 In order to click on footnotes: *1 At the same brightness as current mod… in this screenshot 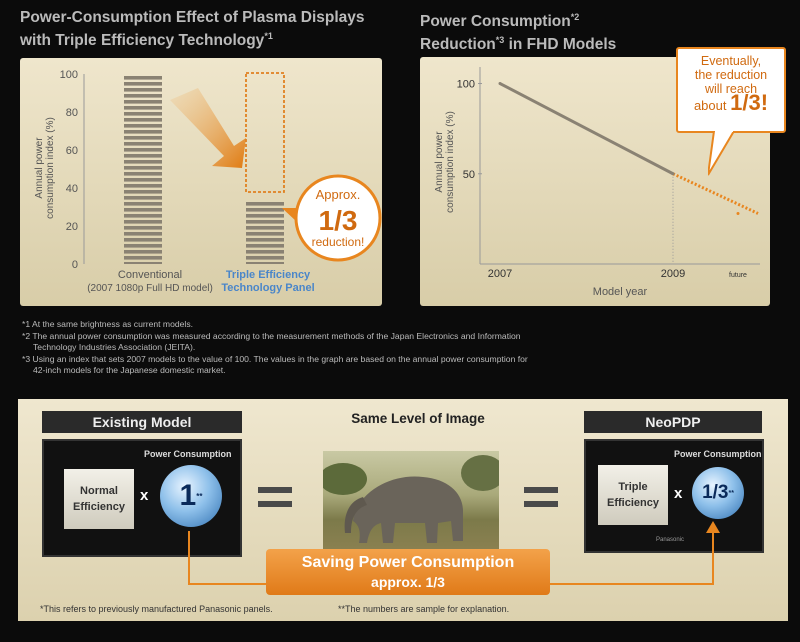, I will do `click(392, 348)`.